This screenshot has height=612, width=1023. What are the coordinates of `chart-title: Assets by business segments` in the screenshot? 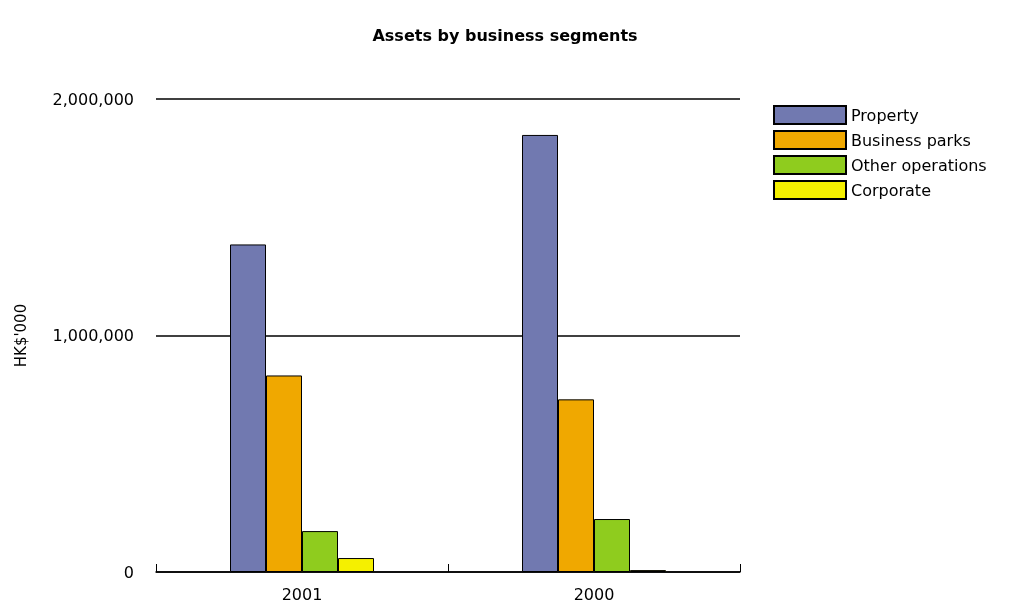 It's located at (505, 35).